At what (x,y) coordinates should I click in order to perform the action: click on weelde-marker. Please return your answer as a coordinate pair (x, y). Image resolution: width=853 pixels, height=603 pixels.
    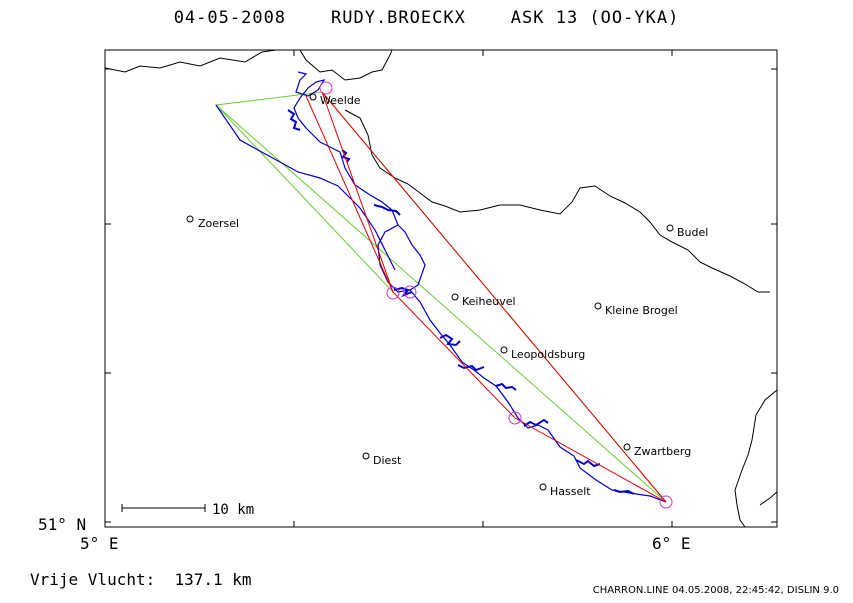
    Looking at the image, I should click on (313, 97).